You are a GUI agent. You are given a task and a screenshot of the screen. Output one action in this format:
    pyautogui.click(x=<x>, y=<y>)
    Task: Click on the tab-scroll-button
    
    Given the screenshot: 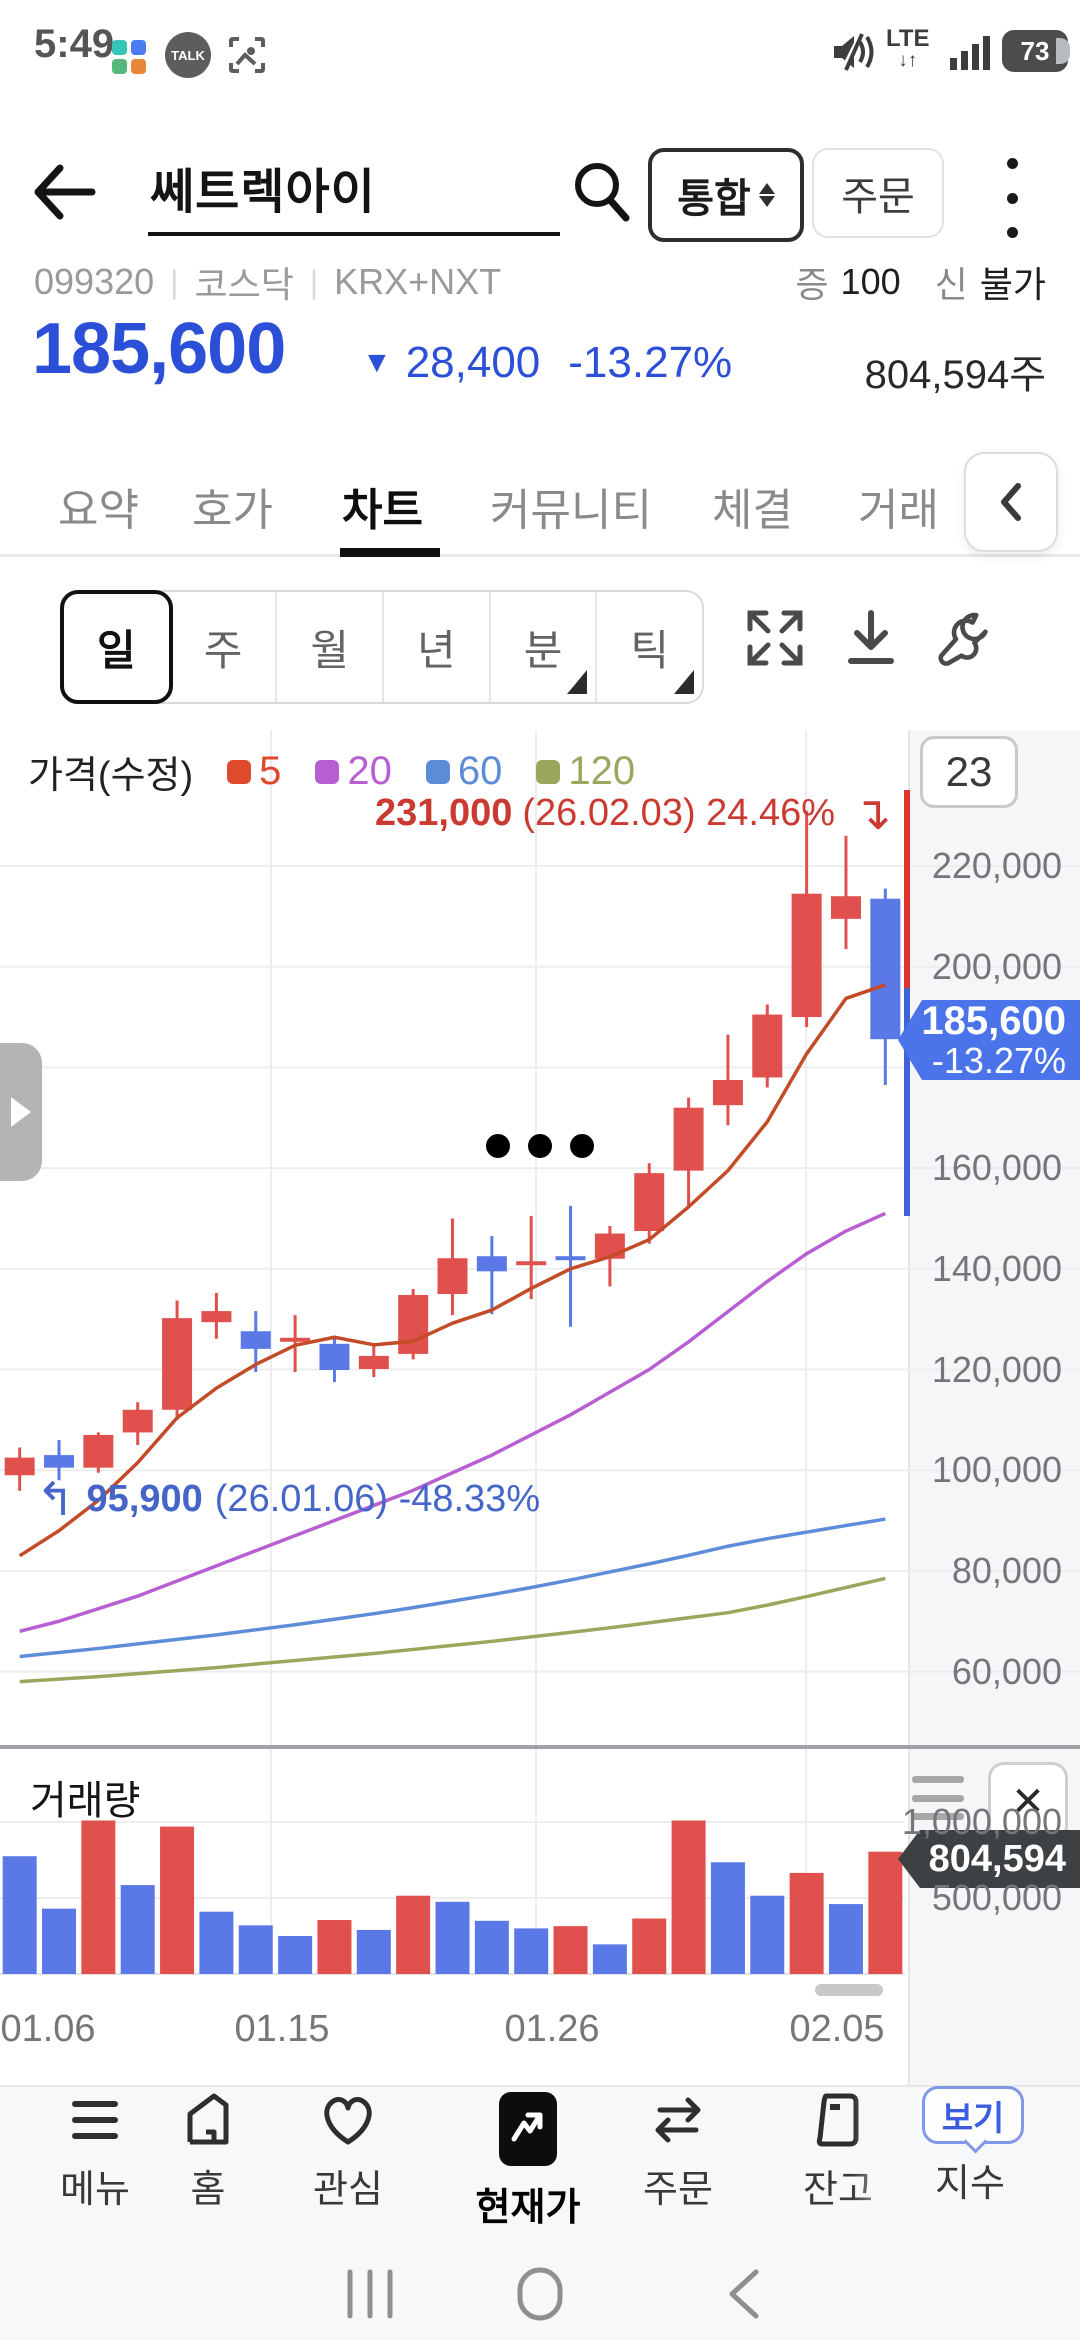 What is the action you would take?
    pyautogui.click(x=1011, y=502)
    